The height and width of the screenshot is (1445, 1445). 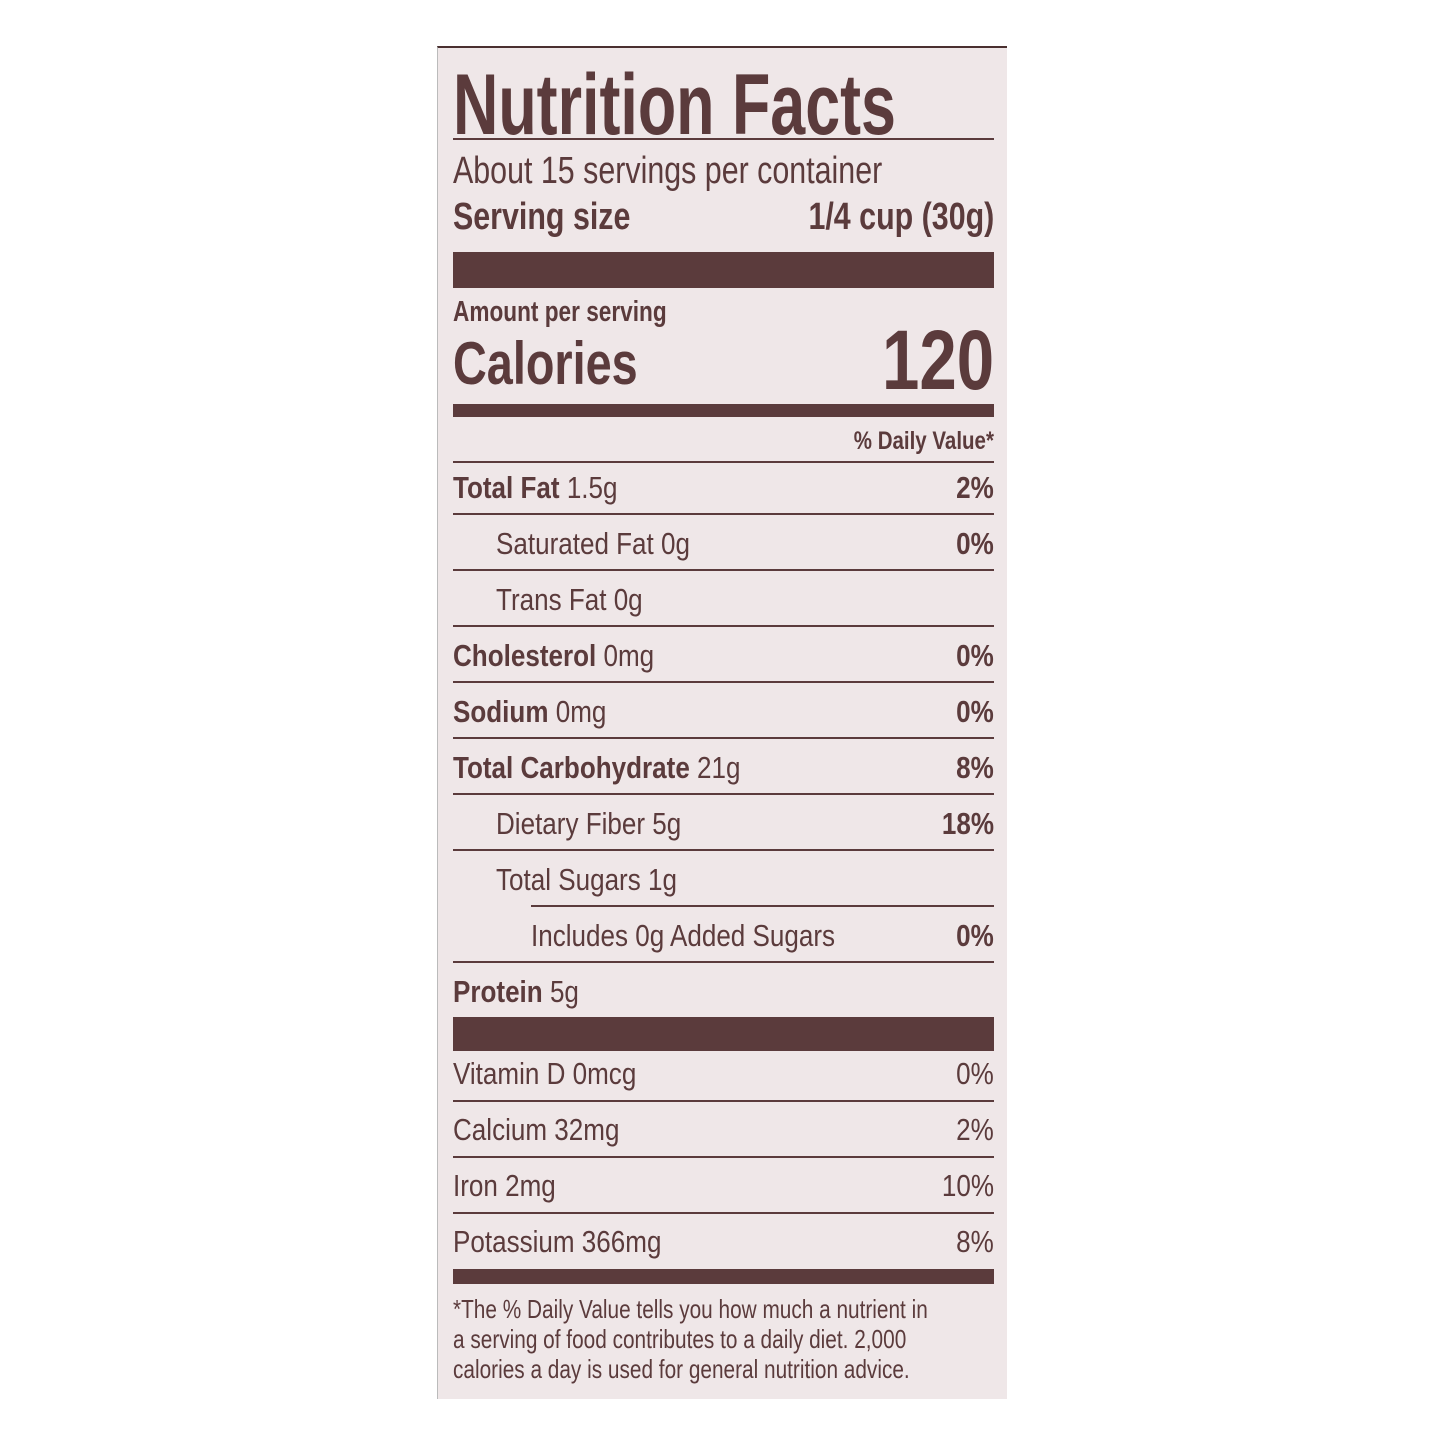 I want to click on vitamin-daily-value: 8%, so click(x=975, y=1241).